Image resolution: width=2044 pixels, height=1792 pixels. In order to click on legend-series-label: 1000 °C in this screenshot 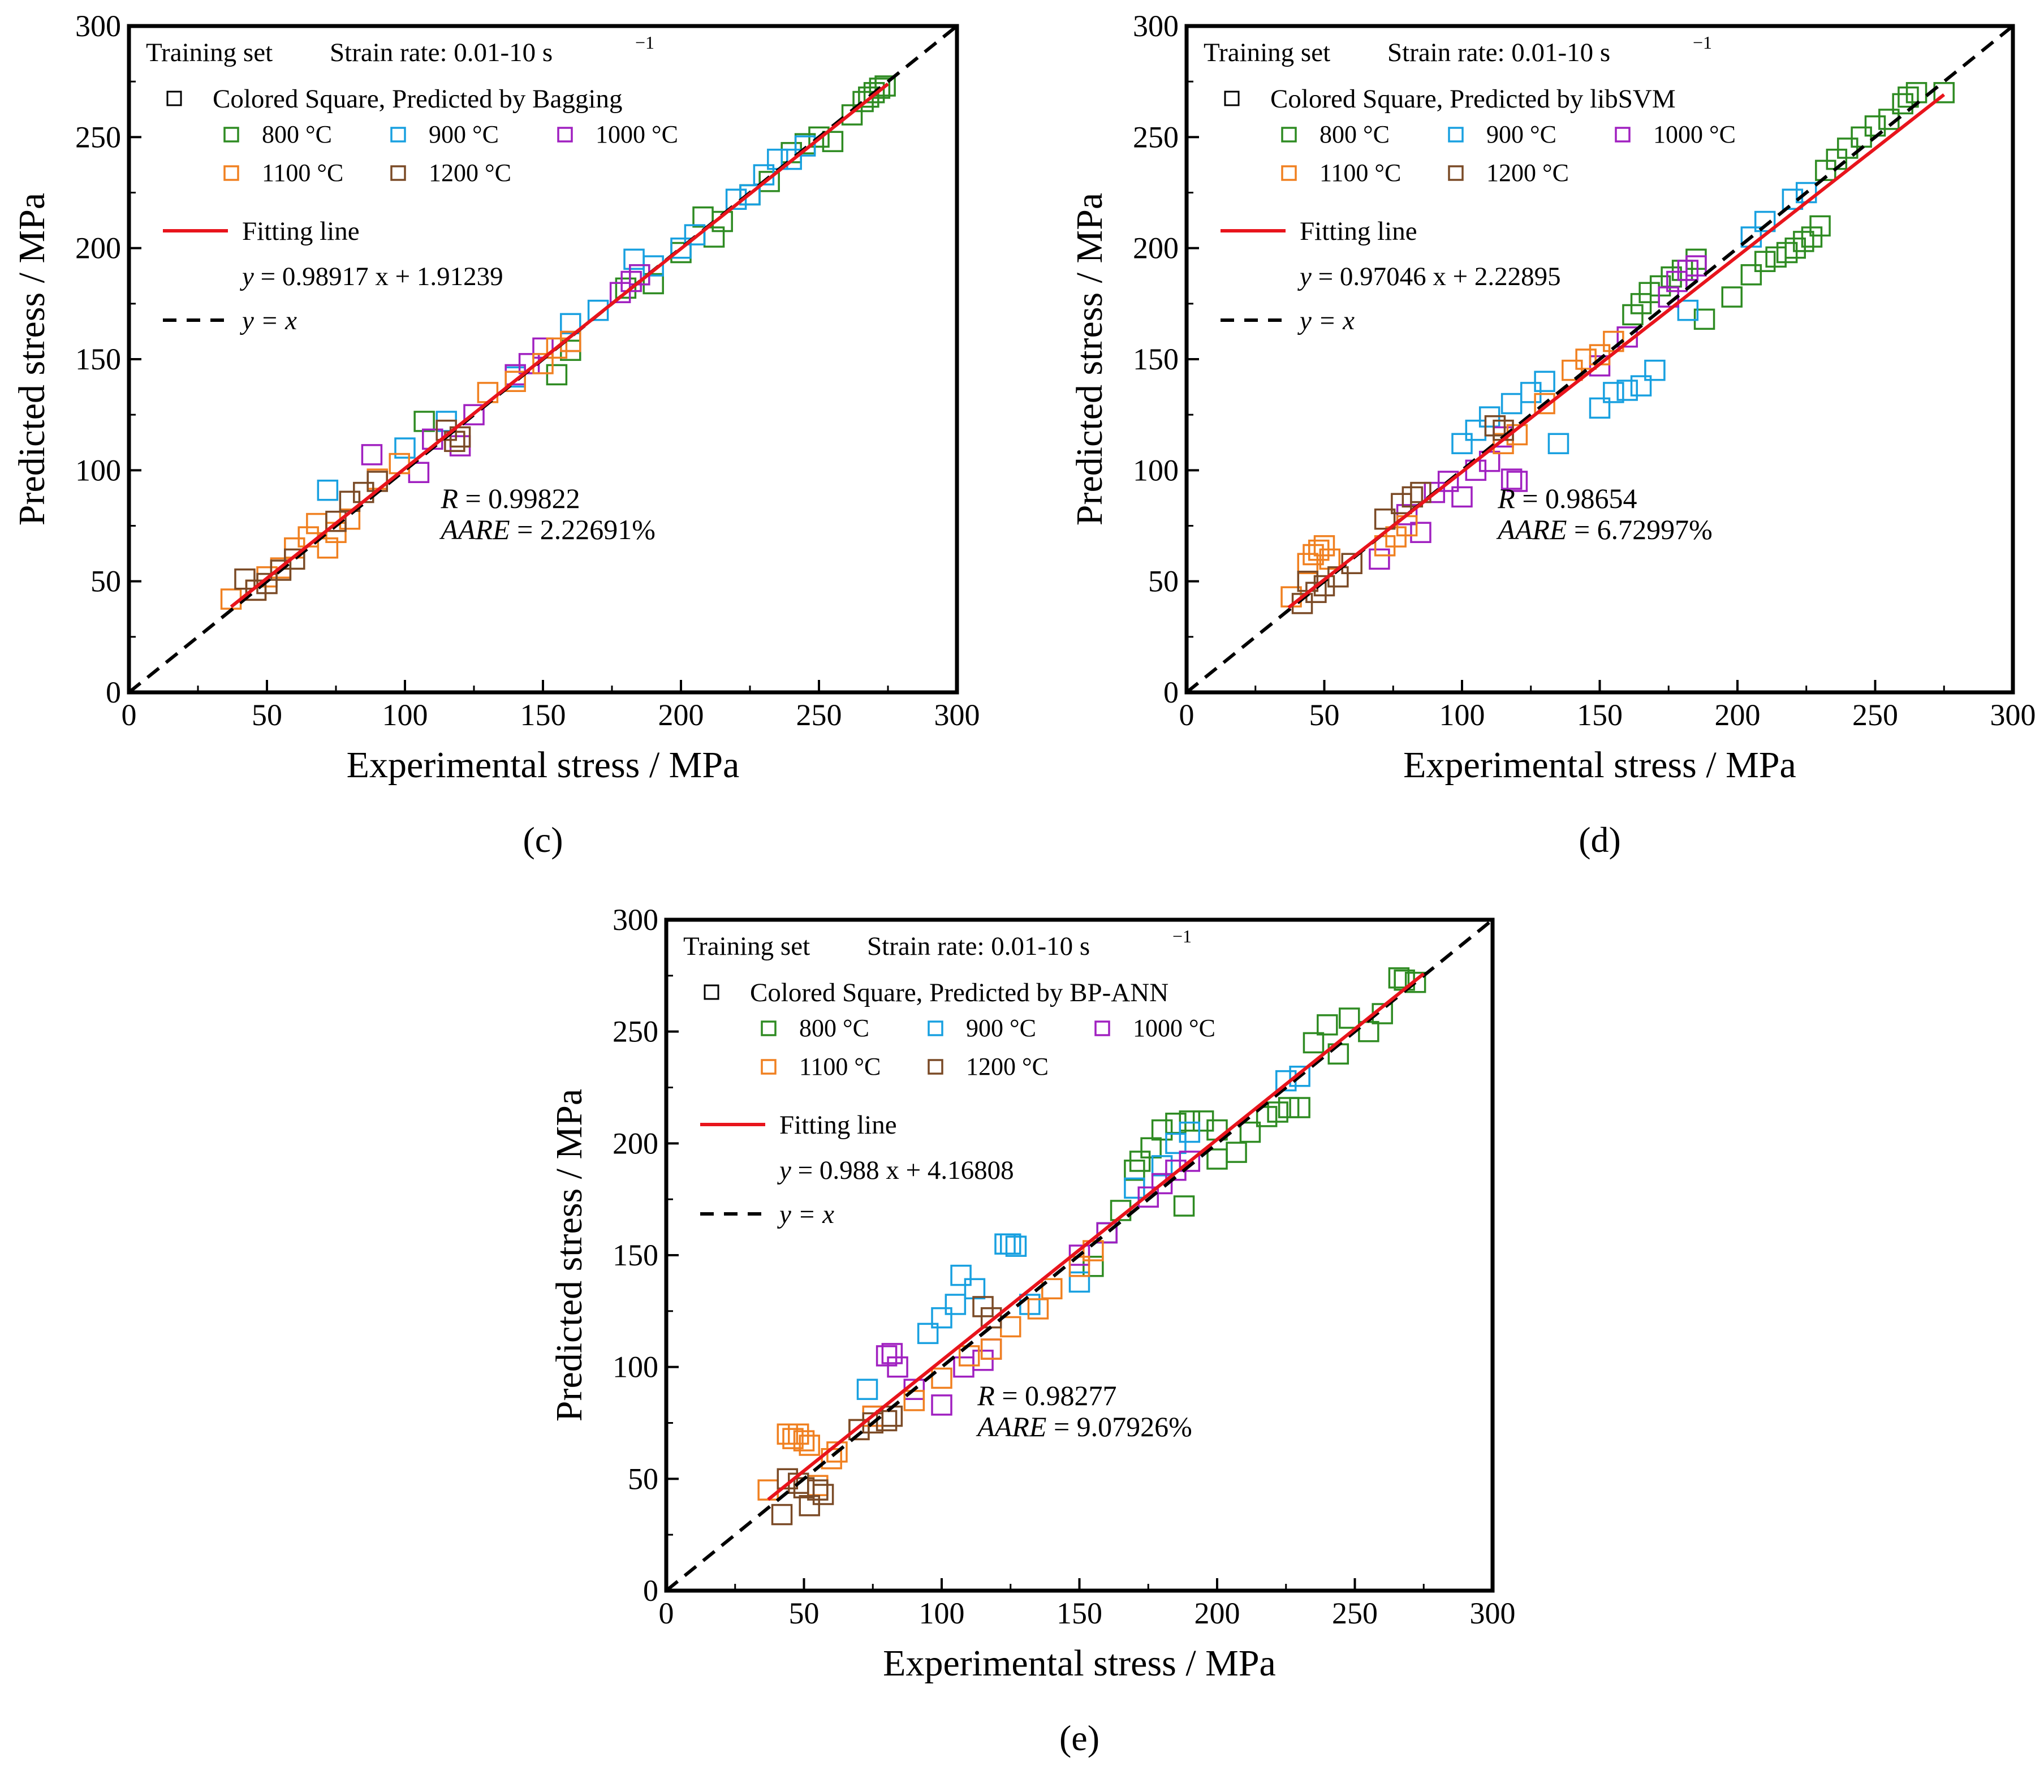, I will do `click(637, 134)`.